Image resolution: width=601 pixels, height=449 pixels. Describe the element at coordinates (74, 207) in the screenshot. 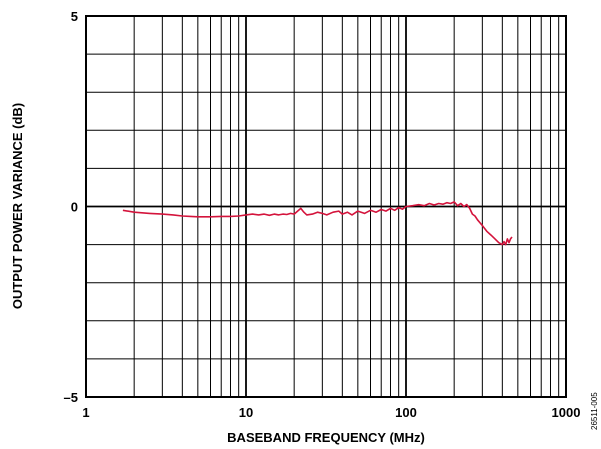

I see `y-tick-label: 0` at that location.